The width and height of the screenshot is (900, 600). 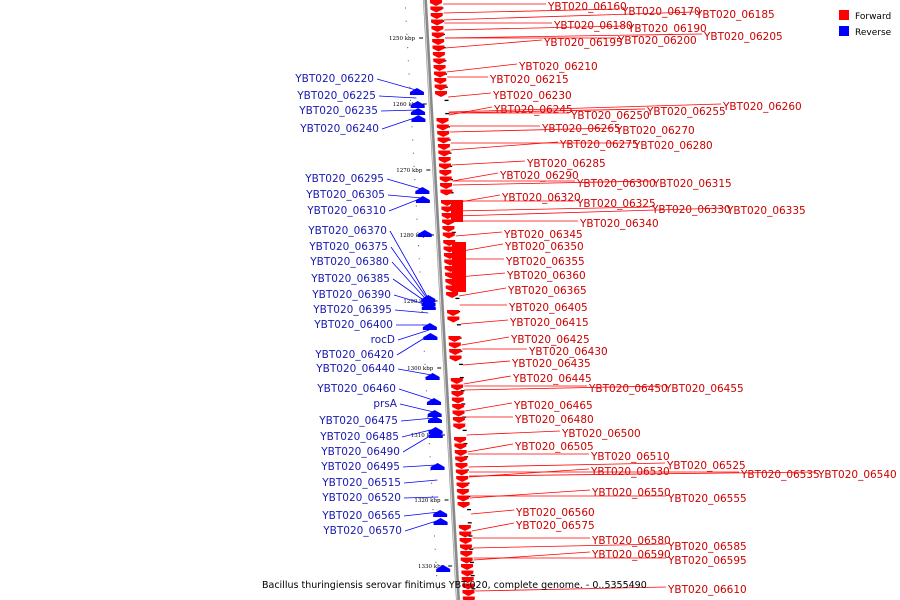 I want to click on tick-label: 1320 kbp, so click(x=427, y=501).